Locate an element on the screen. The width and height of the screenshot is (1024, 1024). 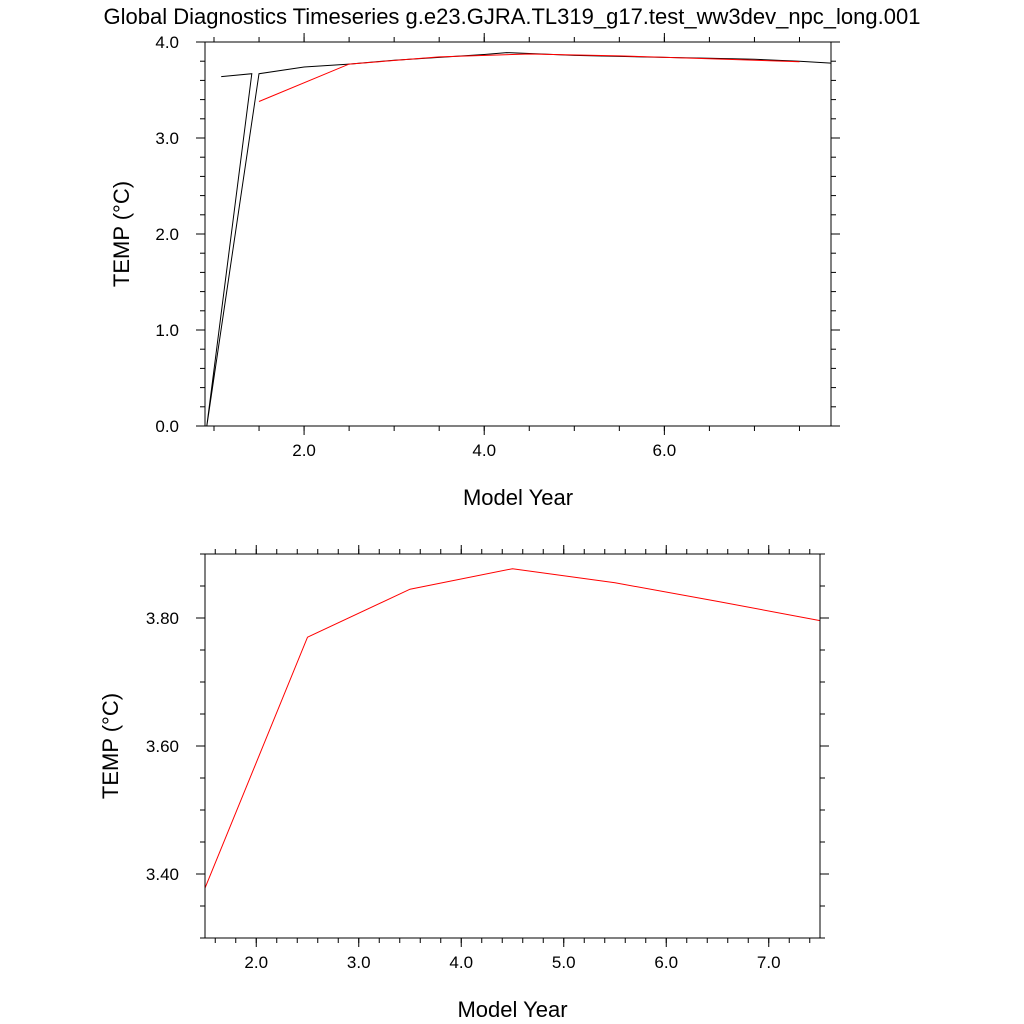
top-panel-x-axis-label: Model Year is located at coordinates (518, 497).